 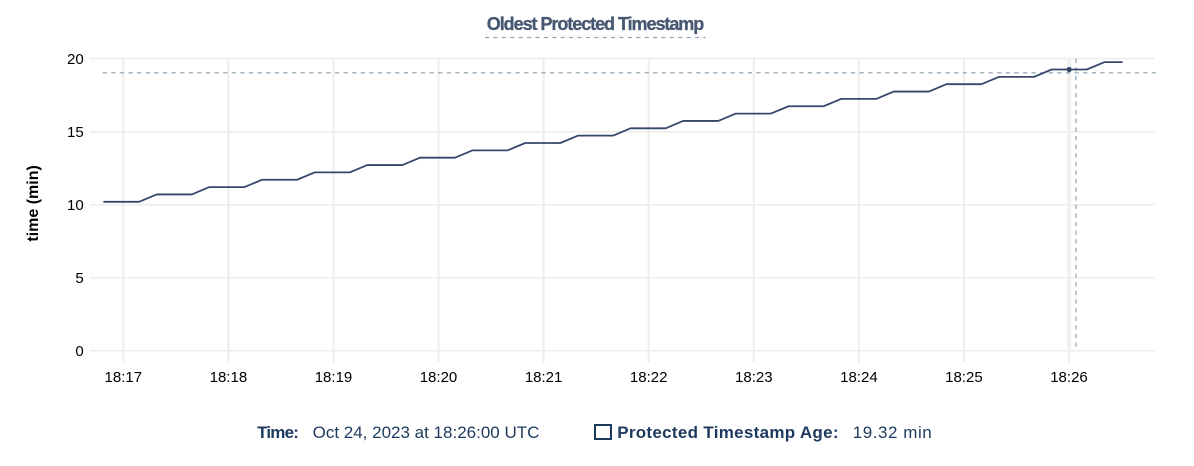 I want to click on svg-text: 18:24, so click(x=859, y=377).